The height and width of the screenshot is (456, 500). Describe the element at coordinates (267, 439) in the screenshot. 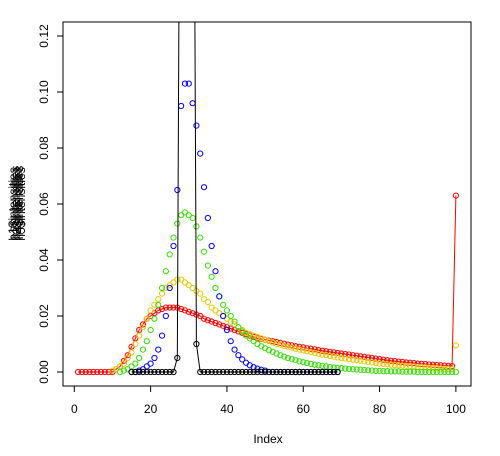

I see `x-axis-label: Index` at that location.